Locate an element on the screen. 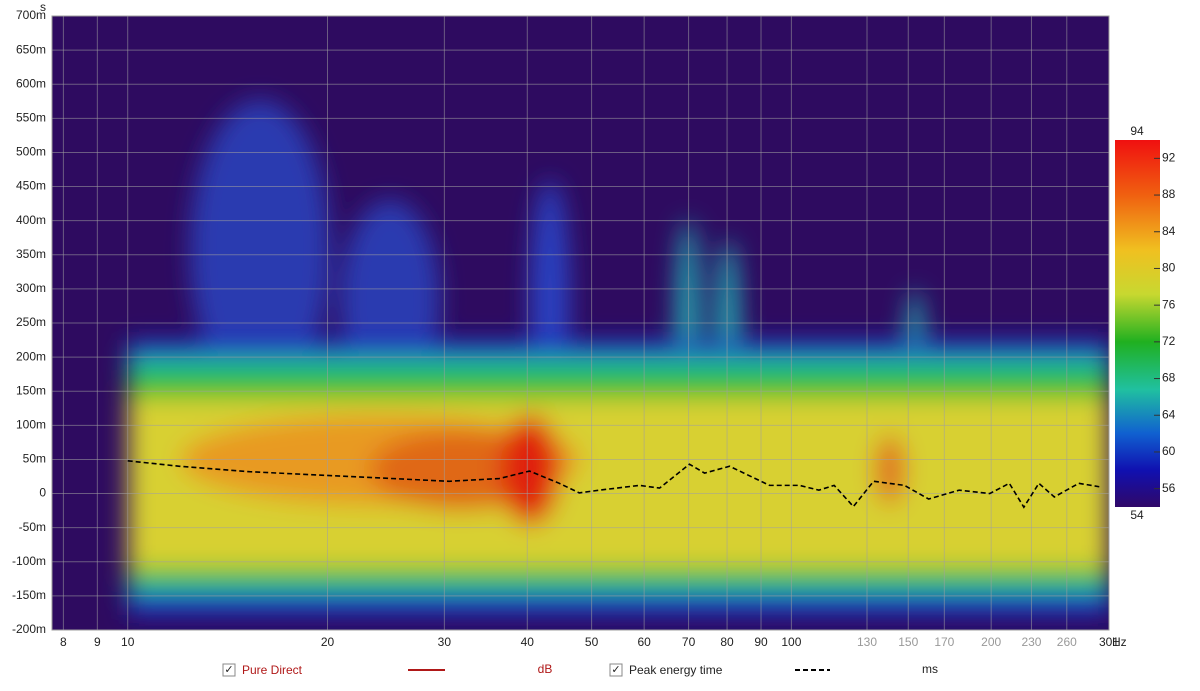 This screenshot has height=691, width=1200. x-tick-label: 20 is located at coordinates (328, 642).